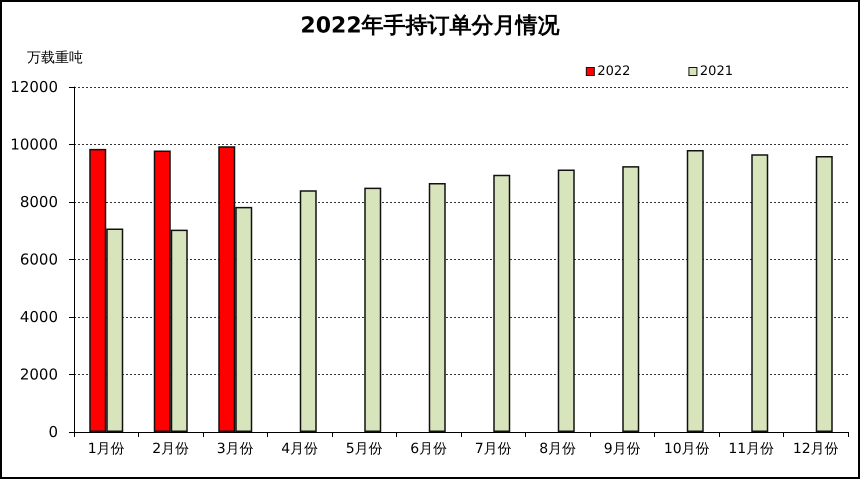 Image resolution: width=860 pixels, height=479 pixels. What do you see at coordinates (53, 432) in the screenshot?
I see `y-tick-label: 0` at bounding box center [53, 432].